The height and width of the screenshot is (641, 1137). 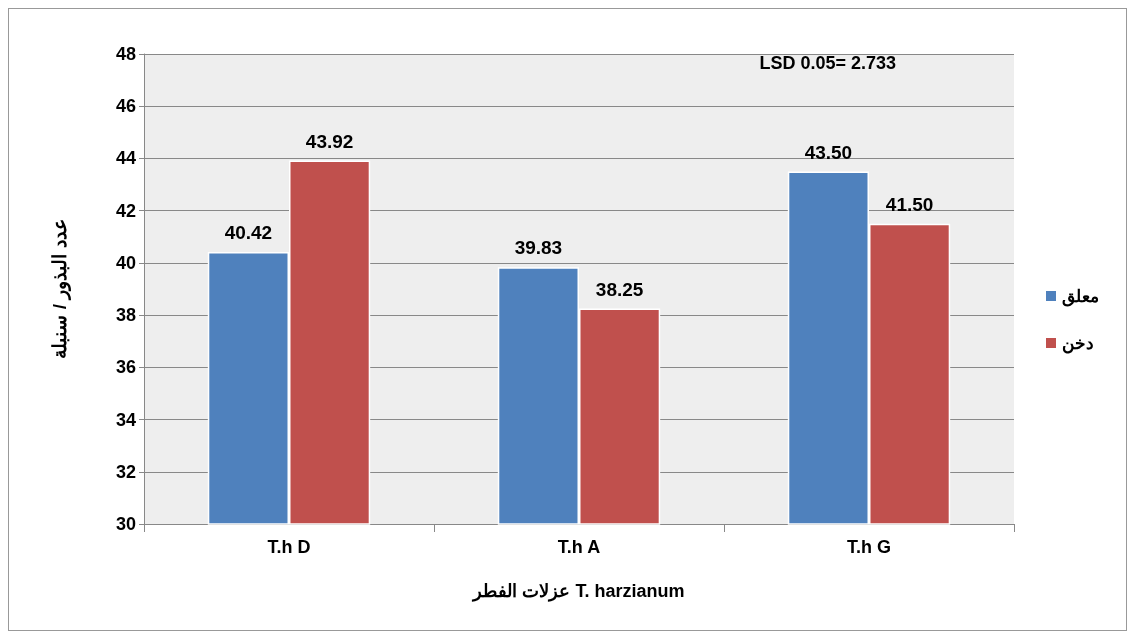 I want to click on data-label: 38.25, so click(x=619, y=289).